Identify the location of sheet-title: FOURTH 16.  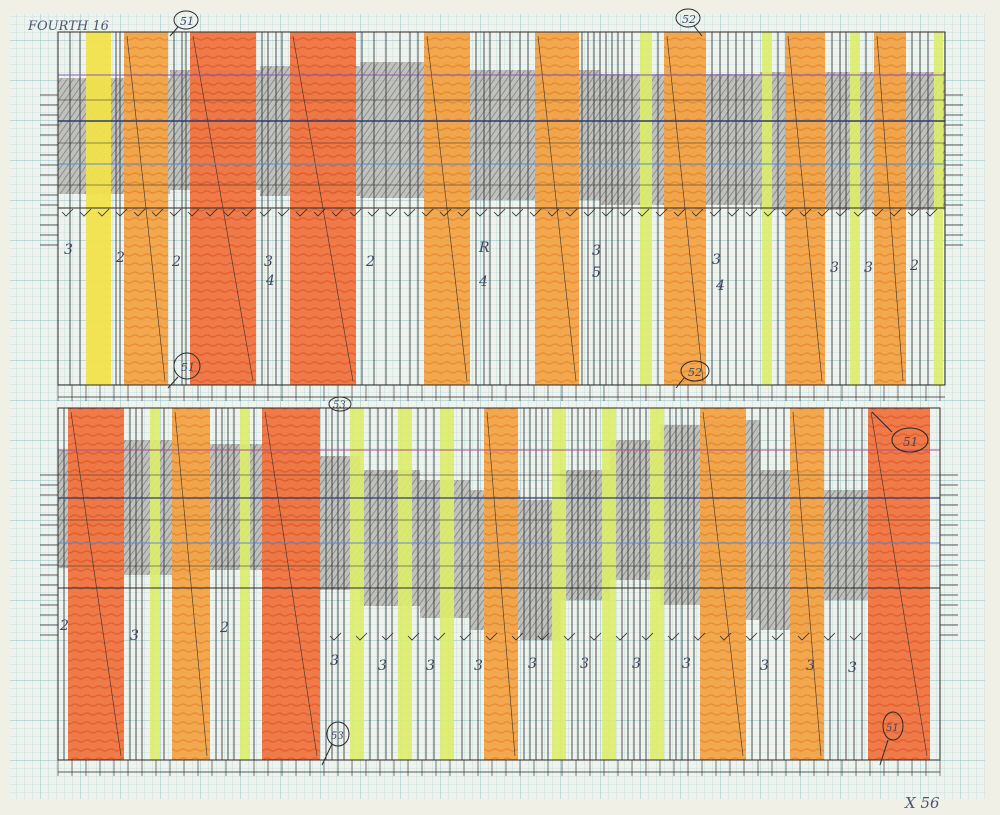
(68, 26).